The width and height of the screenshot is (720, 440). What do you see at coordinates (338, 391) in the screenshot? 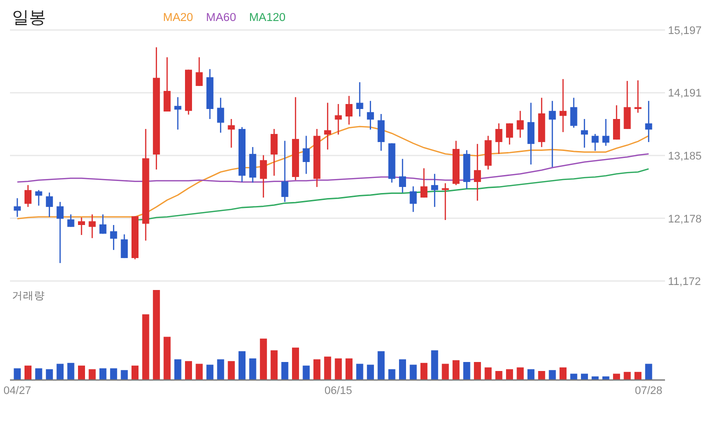
I see `xtick: 06/15` at bounding box center [338, 391].